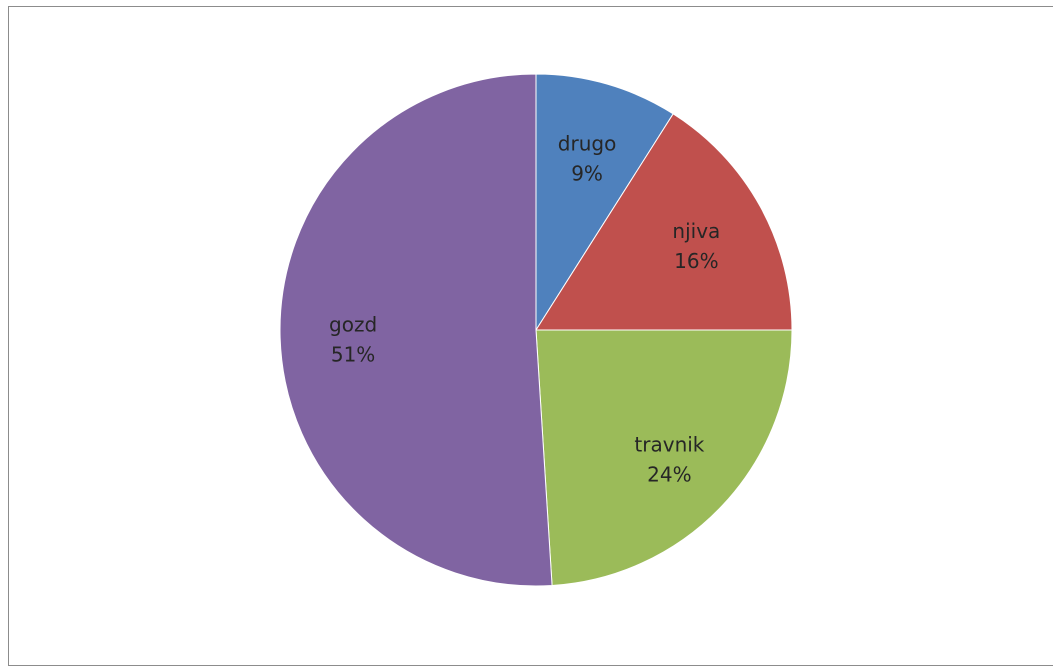  I want to click on slice-label-gozd: gozd, so click(353, 325).